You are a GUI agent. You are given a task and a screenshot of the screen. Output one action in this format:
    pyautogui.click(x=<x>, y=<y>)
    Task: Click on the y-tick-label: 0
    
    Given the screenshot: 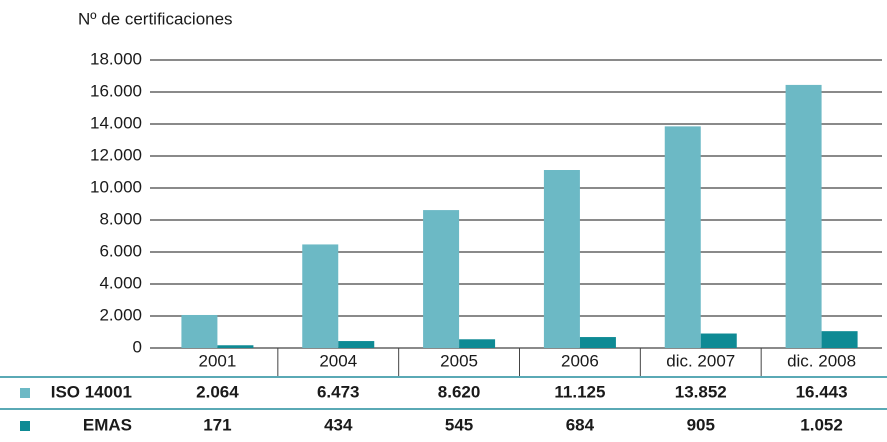 What is the action you would take?
    pyautogui.click(x=137, y=346)
    